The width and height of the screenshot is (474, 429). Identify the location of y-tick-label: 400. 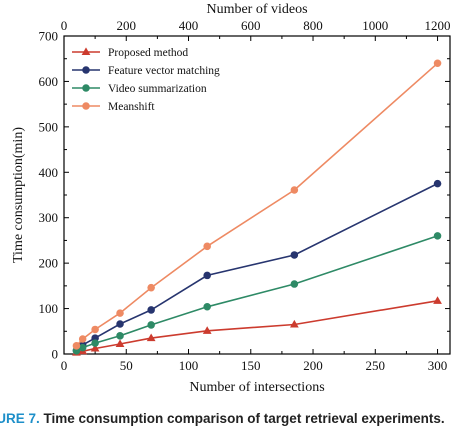
(49, 172).